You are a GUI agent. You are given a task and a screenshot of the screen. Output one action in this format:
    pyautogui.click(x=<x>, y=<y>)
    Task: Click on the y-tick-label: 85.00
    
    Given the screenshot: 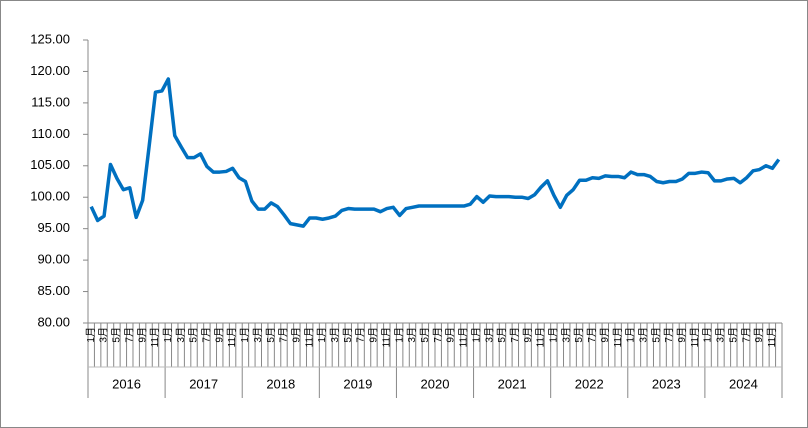 What is the action you would take?
    pyautogui.click(x=53, y=290)
    